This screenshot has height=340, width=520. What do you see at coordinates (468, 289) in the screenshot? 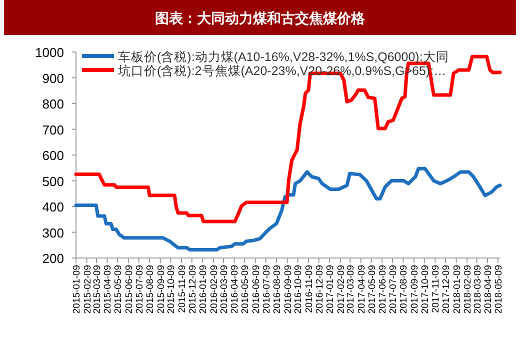
I see `x-tick-label: 2018-02-09` at bounding box center [468, 289].